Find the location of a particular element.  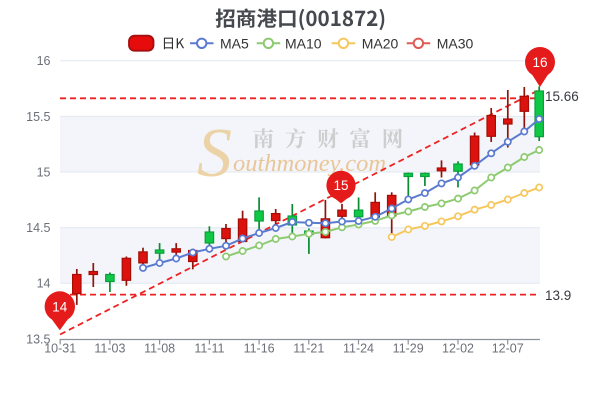

svg-text: 14.5 is located at coordinates (38, 228).